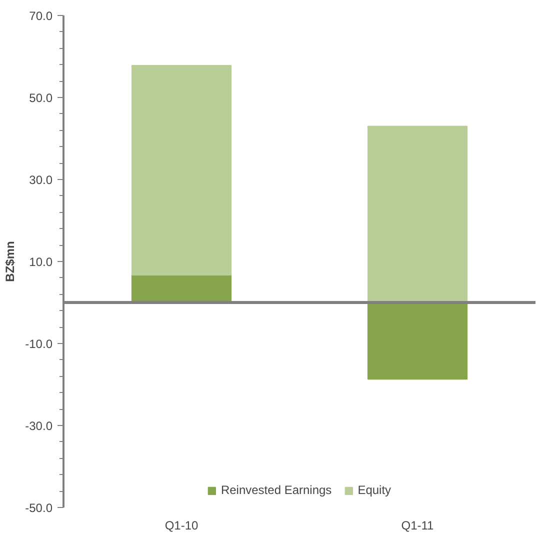 The image size is (547, 545). Describe the element at coordinates (41, 98) in the screenshot. I see `y-tick-label: 50.0` at that location.